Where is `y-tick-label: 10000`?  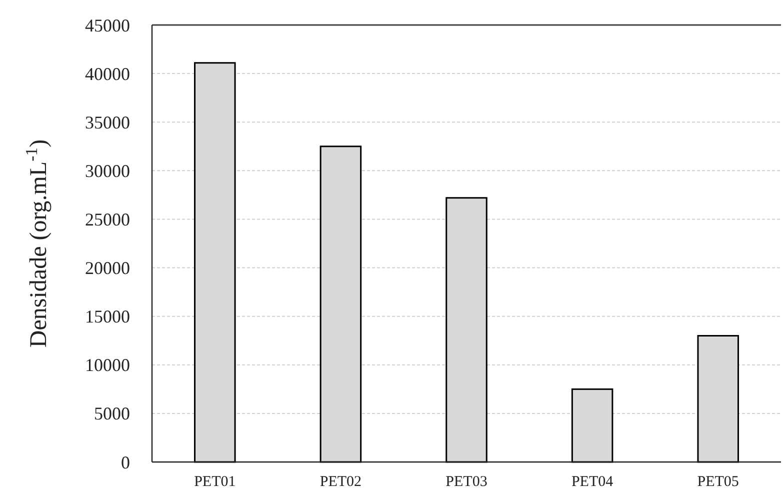 y-tick-label: 10000 is located at coordinates (107, 365).